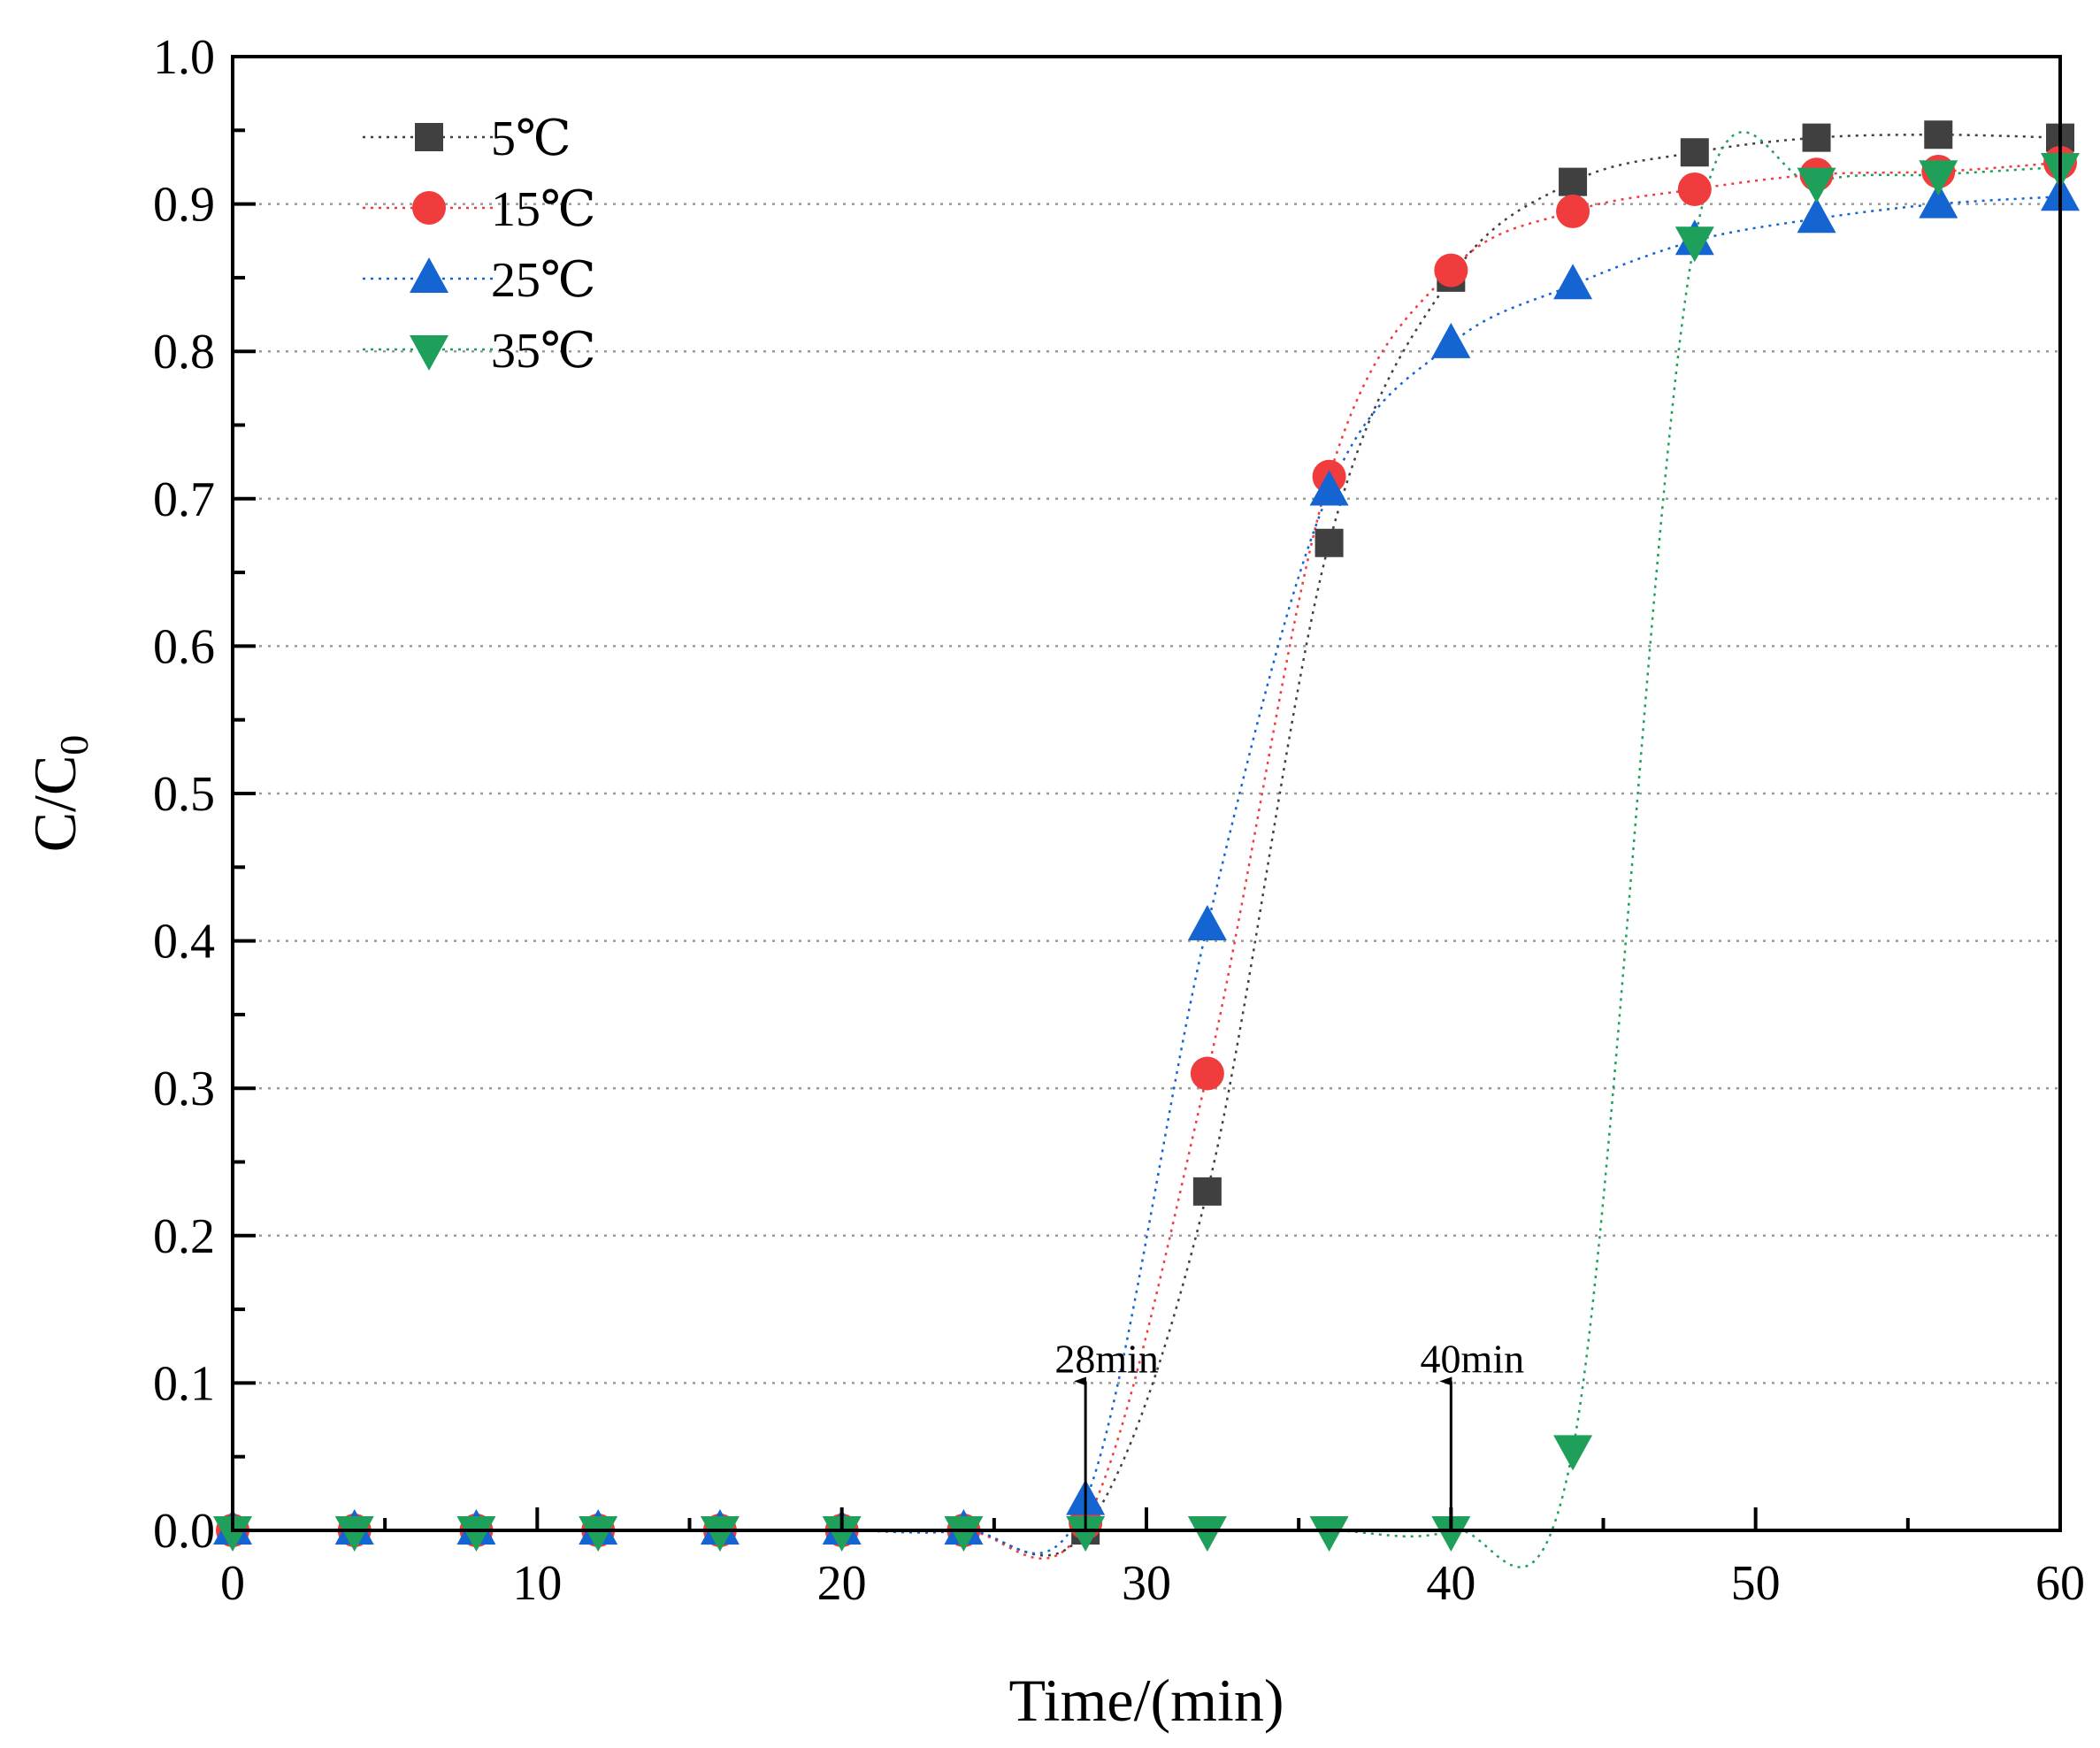 The image size is (2100, 1748). Describe the element at coordinates (54, 804) in the screenshot. I see `y-axis-title-main: C/C` at that location.